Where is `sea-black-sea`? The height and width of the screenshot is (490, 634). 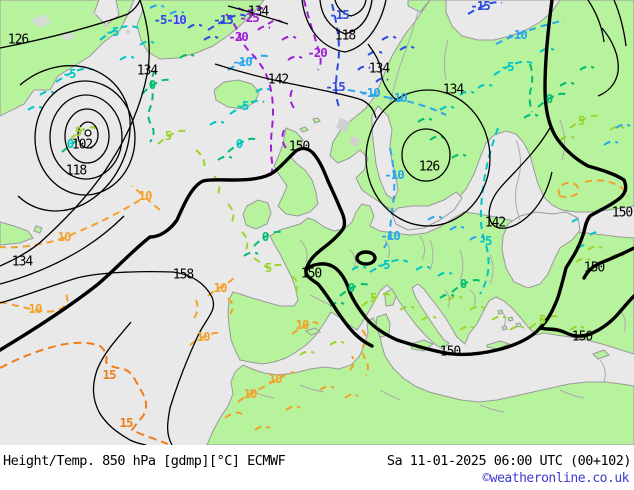
sea-black-sea is located at coordinates (541, 250).